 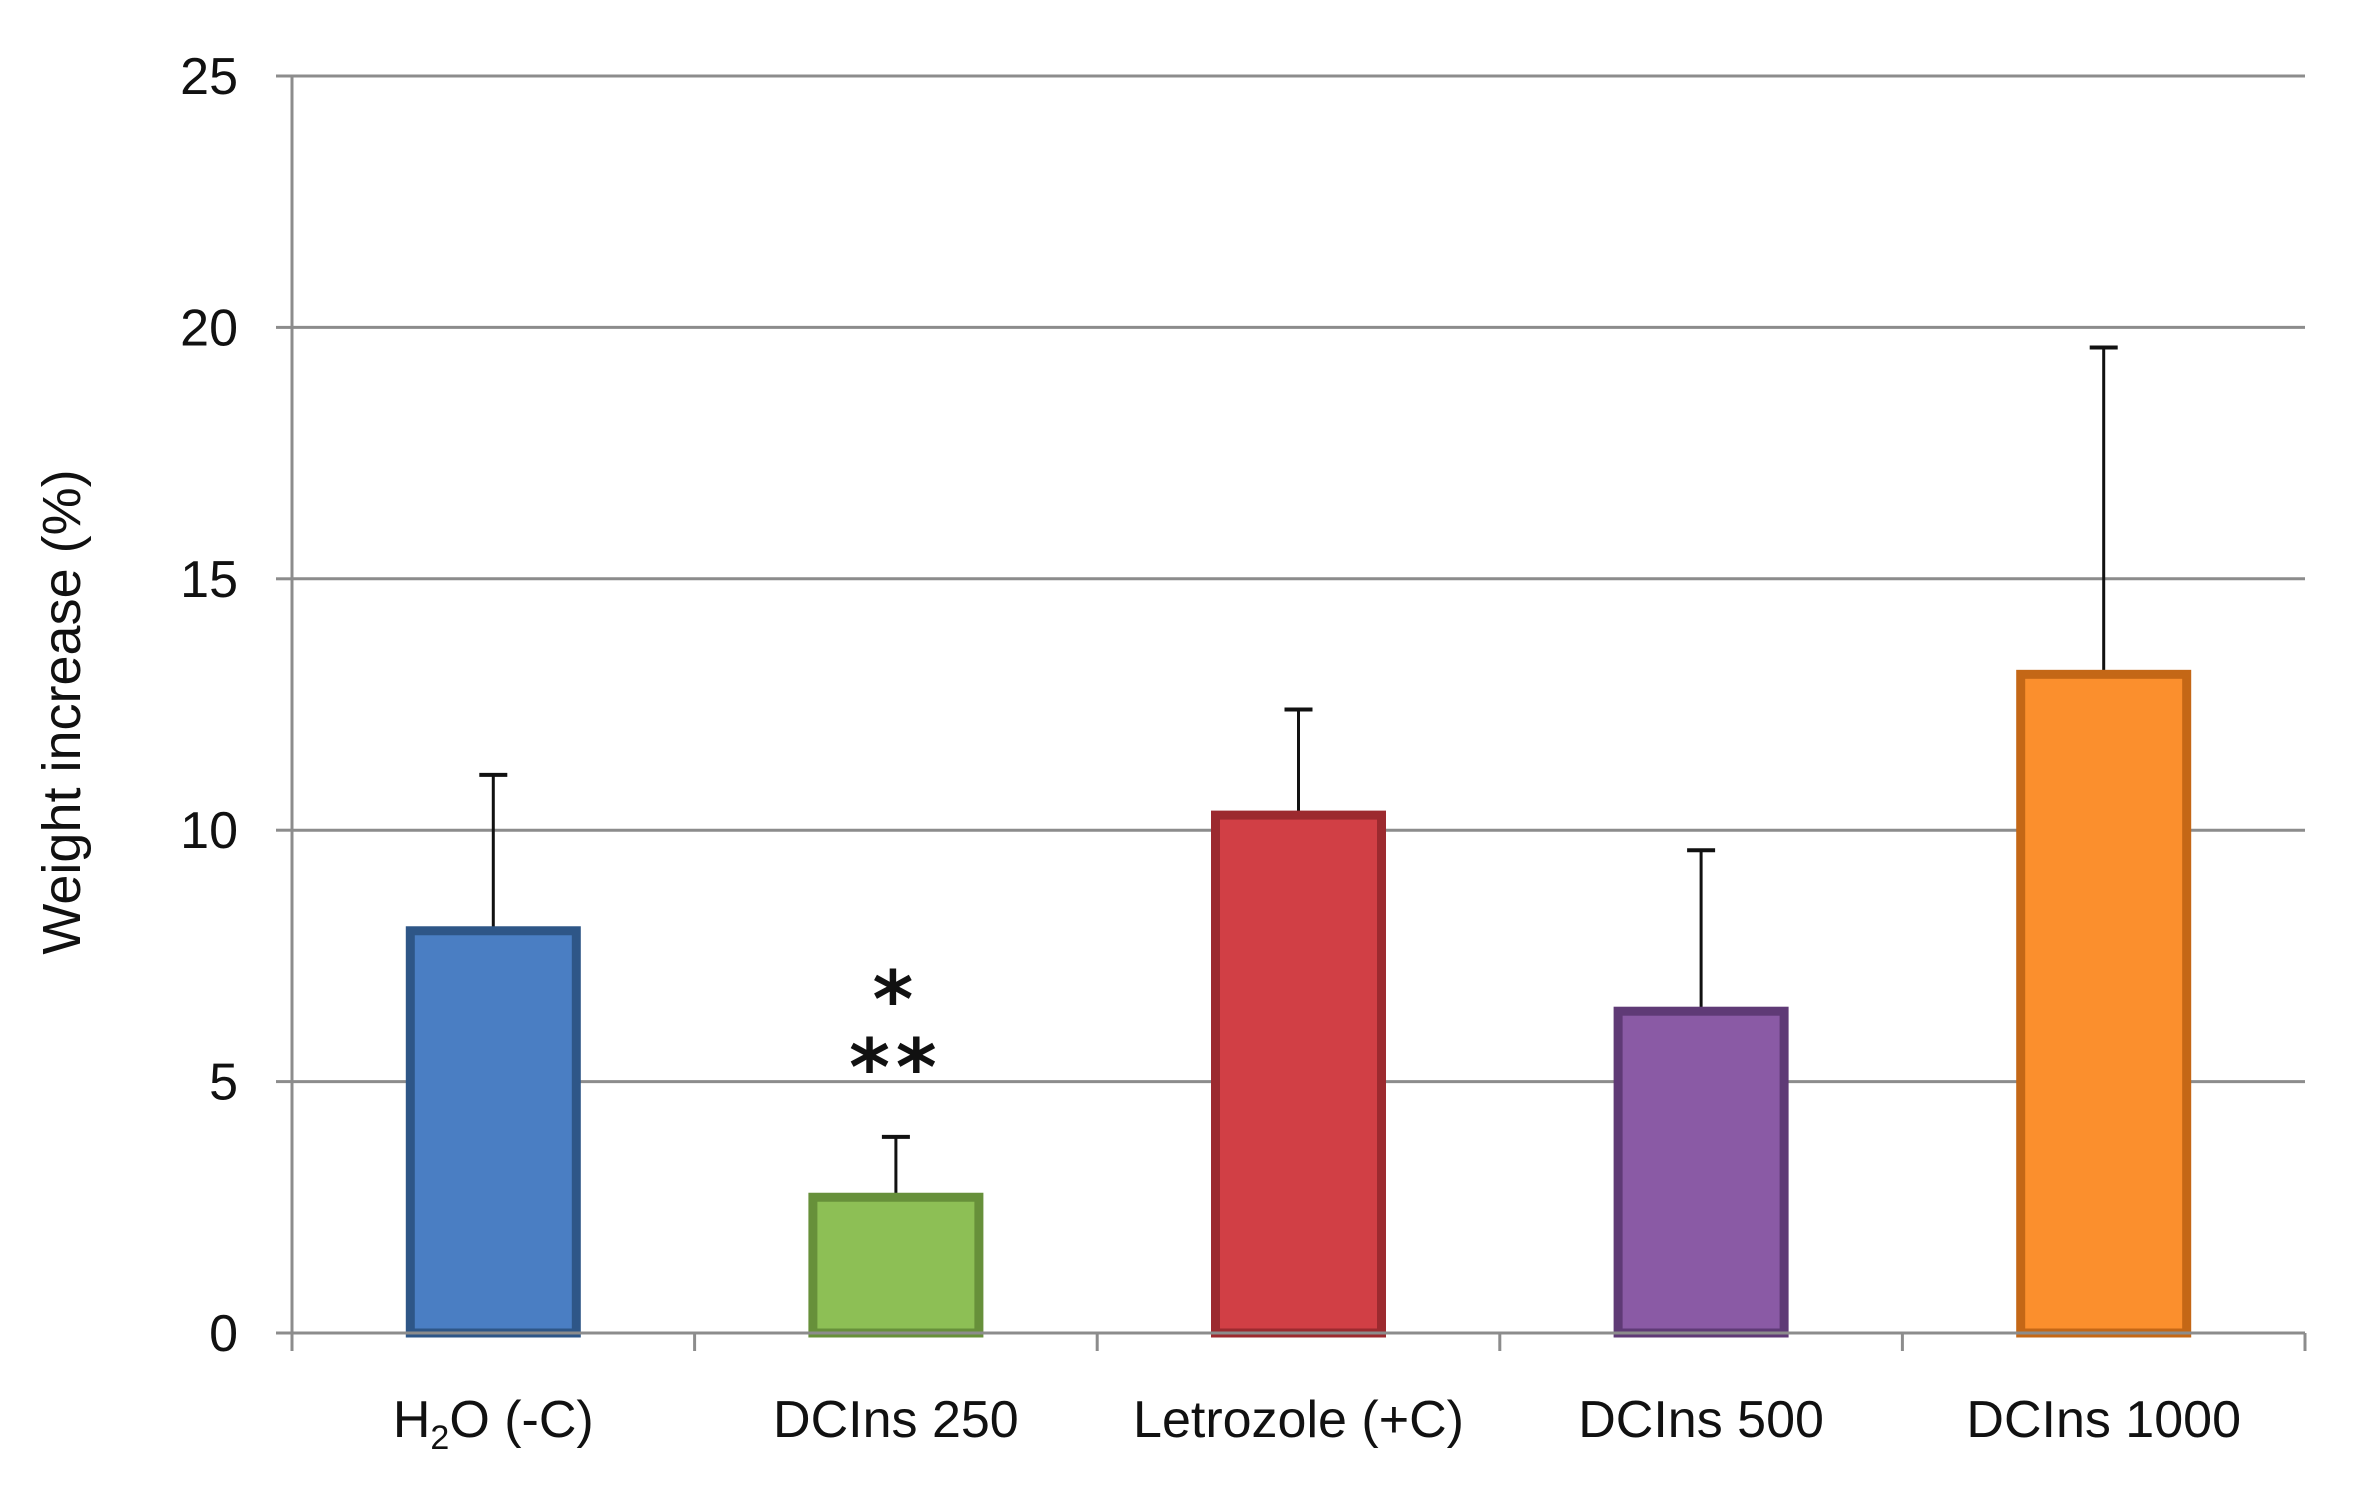 I want to click on significance-mark-0-0: *, so click(x=896, y=1001).